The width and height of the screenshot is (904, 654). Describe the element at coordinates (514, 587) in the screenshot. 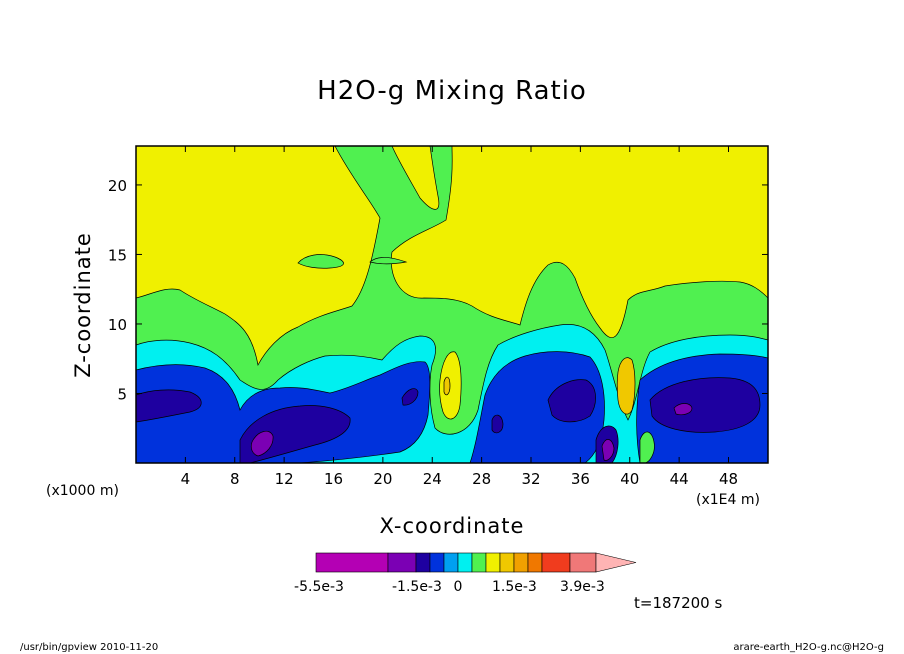

I see `colorbar-label: 1.5e-3` at that location.